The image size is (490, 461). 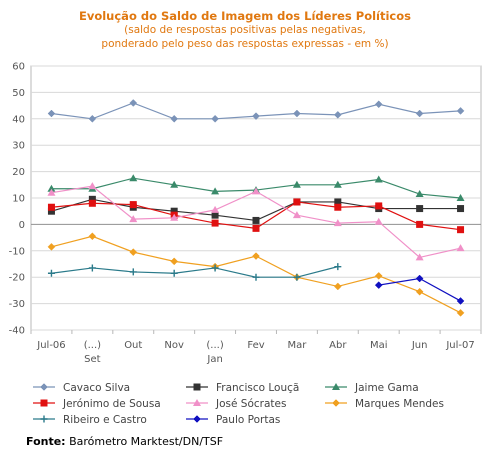 I want to click on x-tick-label: Jul-07, so click(x=459, y=345).